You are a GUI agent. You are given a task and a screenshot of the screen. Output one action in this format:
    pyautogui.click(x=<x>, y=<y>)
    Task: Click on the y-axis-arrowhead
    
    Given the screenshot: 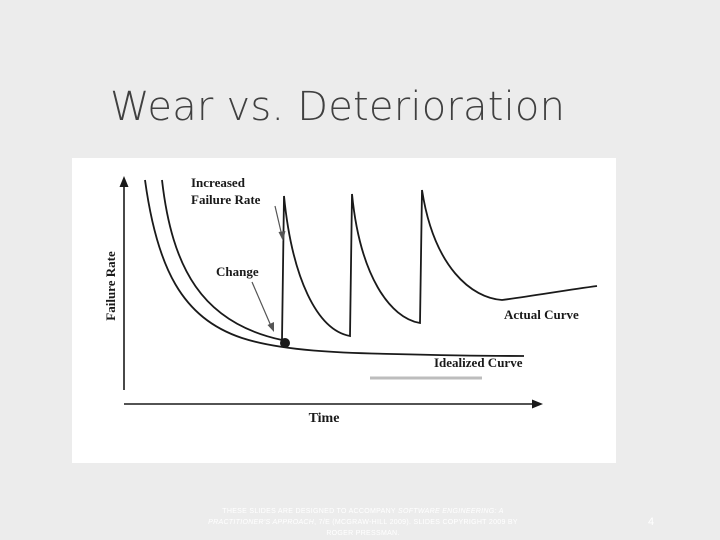 What is the action you would take?
    pyautogui.click(x=124, y=181)
    